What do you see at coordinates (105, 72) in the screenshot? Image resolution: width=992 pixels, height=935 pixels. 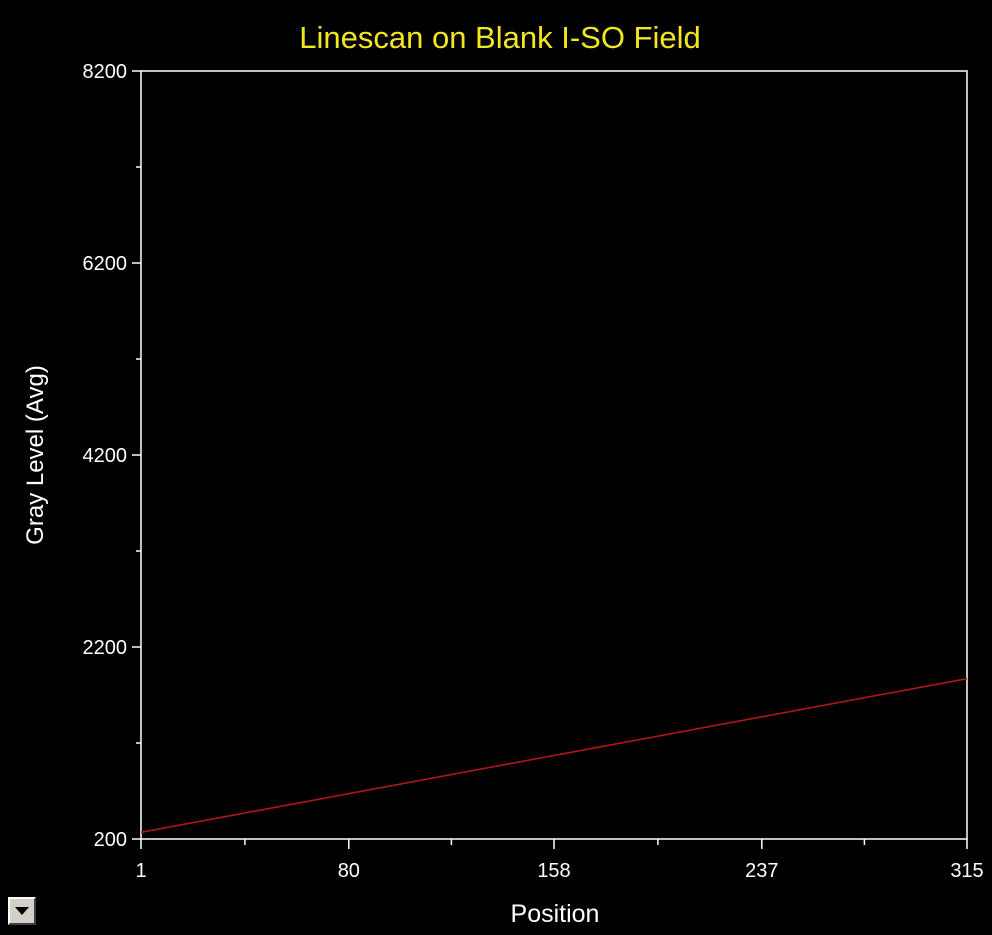 I see `y-tick-label: 8200` at bounding box center [105, 72].